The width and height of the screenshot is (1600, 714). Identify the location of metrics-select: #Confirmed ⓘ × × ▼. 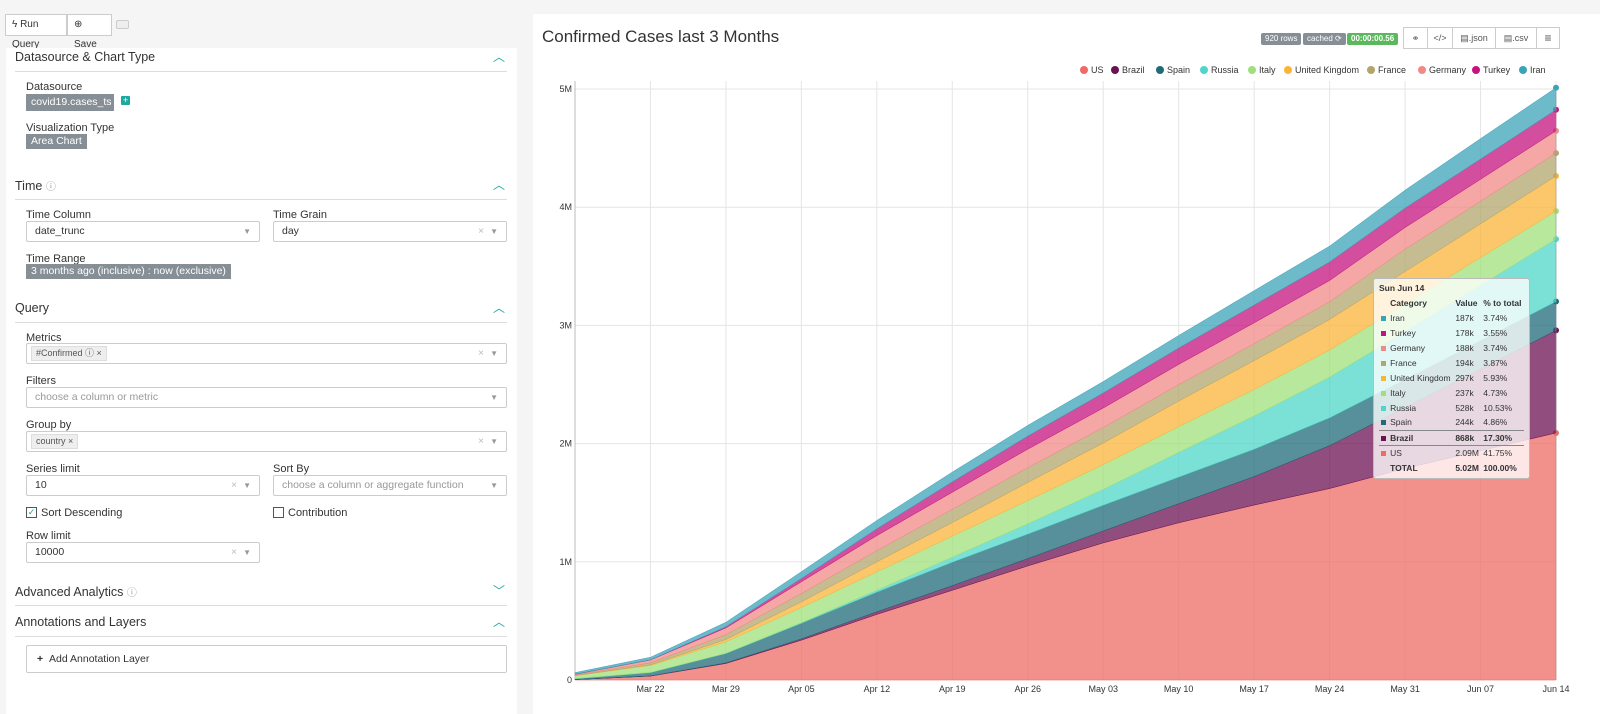
(266, 353).